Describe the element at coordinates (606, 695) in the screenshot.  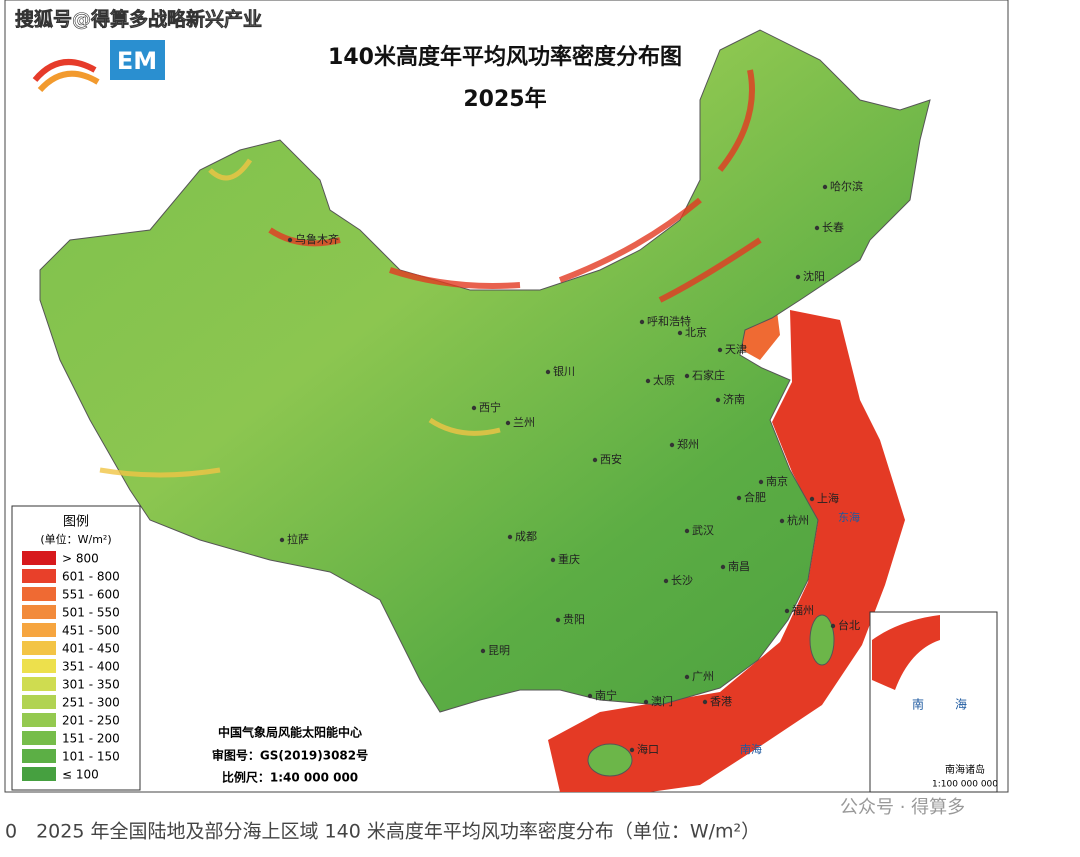
I see `city-label: 南宁` at that location.